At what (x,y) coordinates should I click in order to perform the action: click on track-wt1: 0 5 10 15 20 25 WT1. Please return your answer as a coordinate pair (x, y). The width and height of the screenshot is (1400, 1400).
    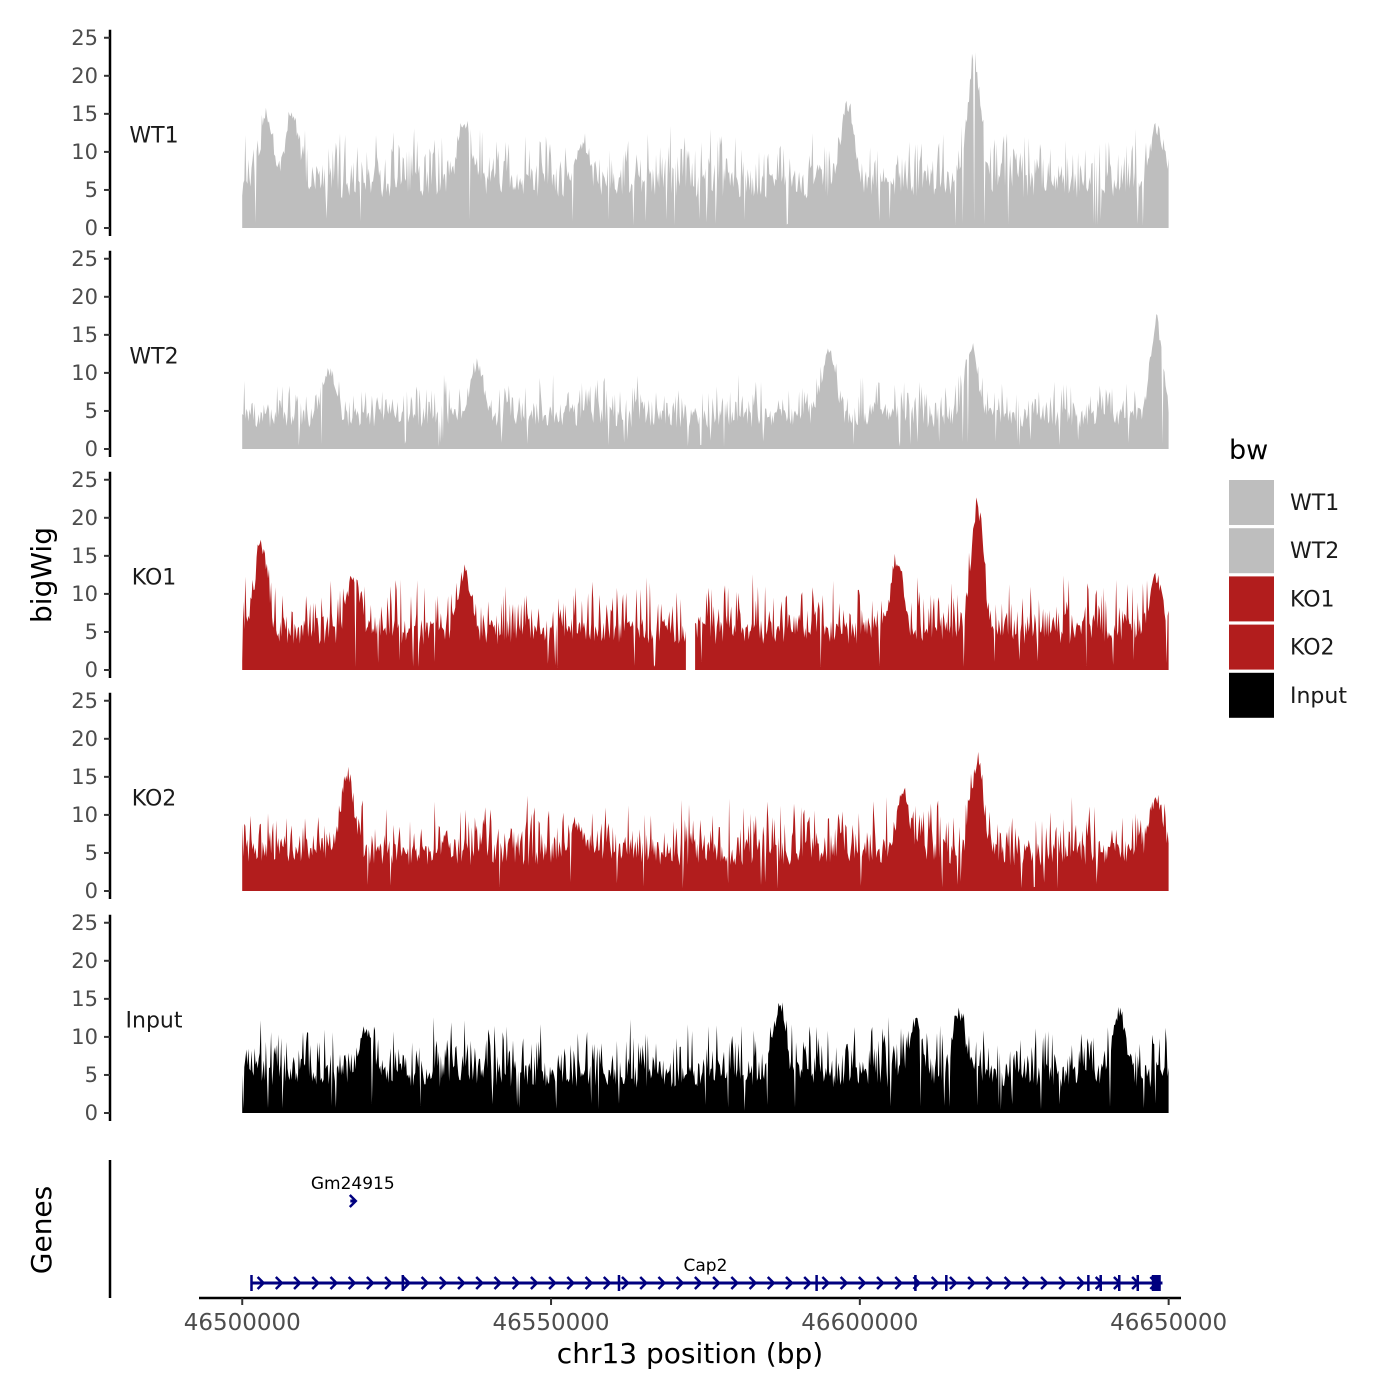
    Looking at the image, I should click on (620, 133).